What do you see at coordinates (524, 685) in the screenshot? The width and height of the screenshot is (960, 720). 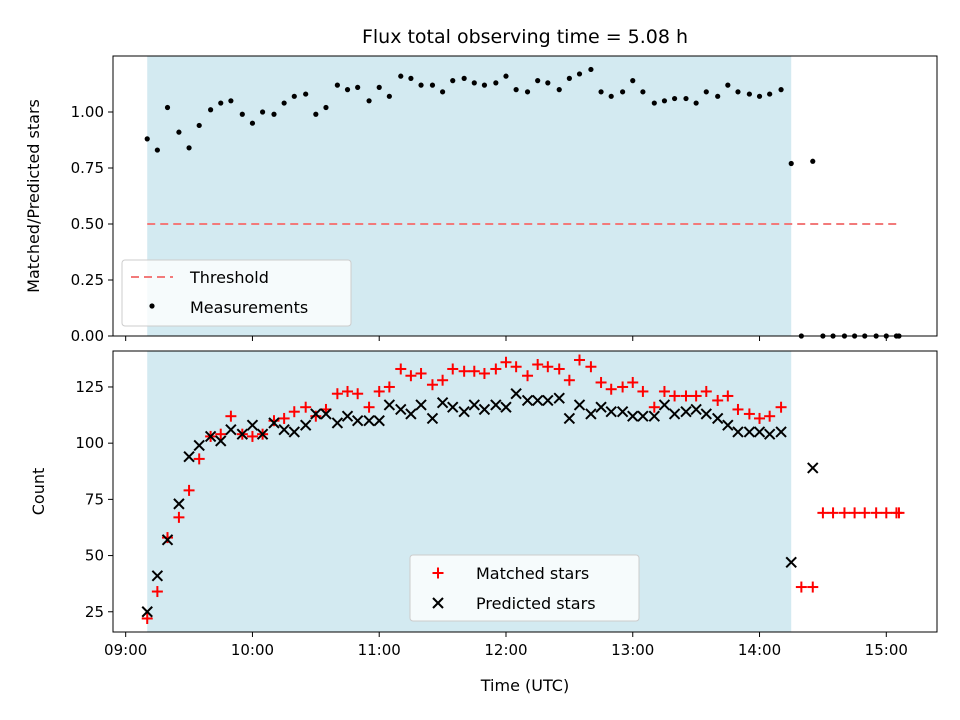 I see `time-x-axis-label: Time (UTC)` at bounding box center [524, 685].